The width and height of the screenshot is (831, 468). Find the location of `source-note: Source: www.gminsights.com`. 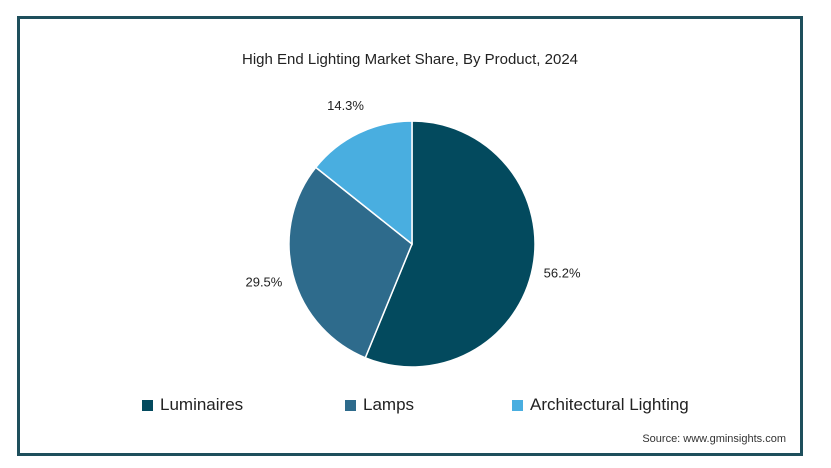

source-note: Source: www.gminsights.com is located at coordinates (714, 439).